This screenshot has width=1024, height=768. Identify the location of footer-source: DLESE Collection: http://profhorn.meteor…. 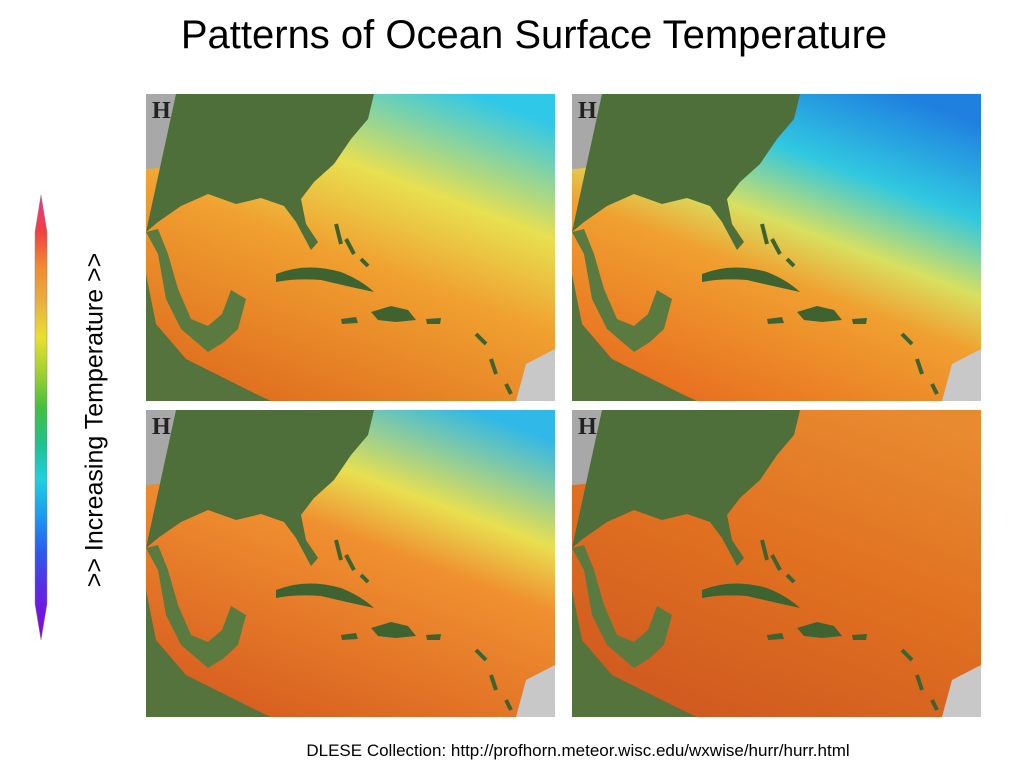
(577, 750).